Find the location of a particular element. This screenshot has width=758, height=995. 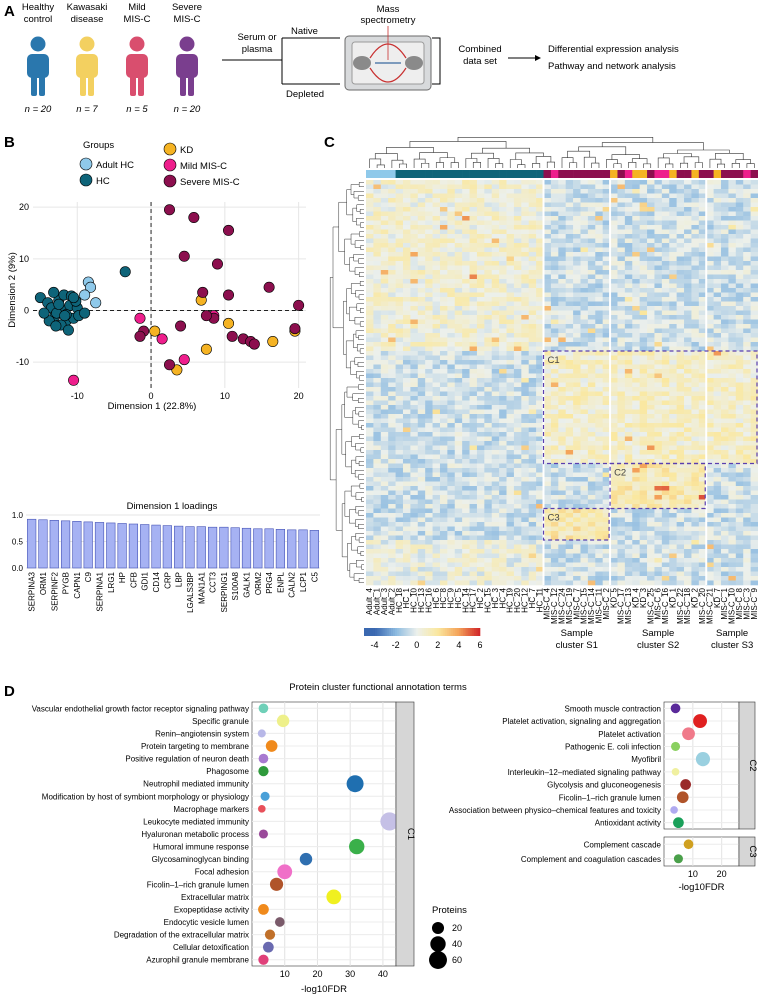

output-de: Differential expression analysis is located at coordinates (613, 49).